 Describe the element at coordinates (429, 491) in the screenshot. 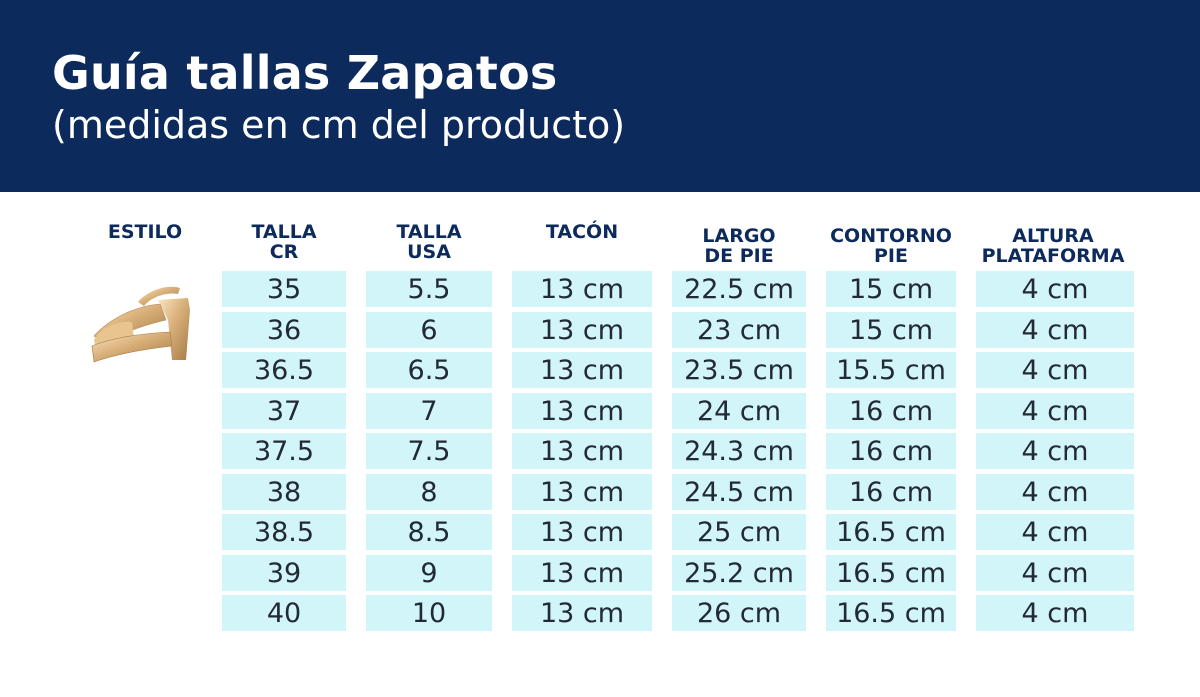

I see `cell-talla-usa: 8` at that location.